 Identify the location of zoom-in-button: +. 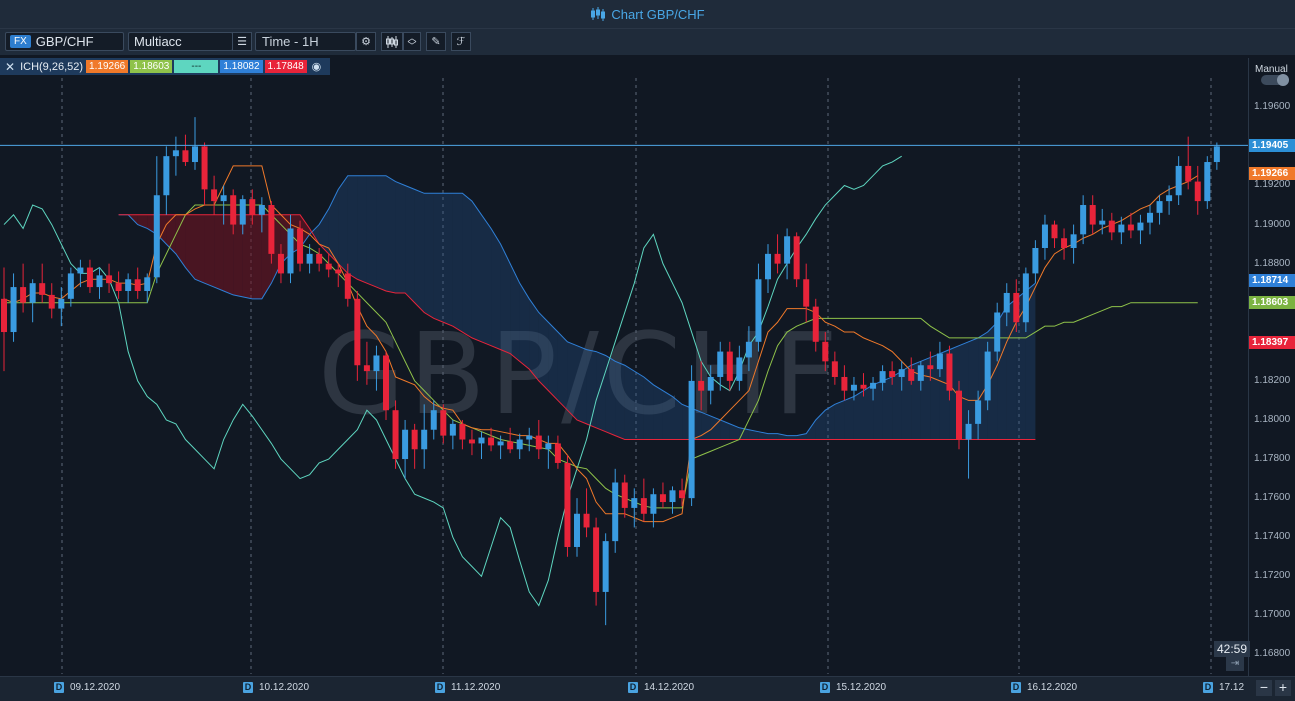
(1283, 688).